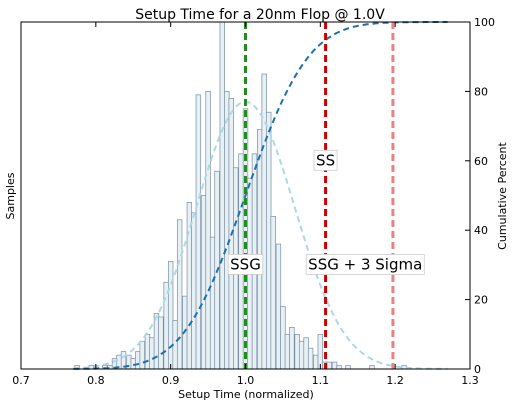 The width and height of the screenshot is (515, 407). I want to click on x-tick-label: 1.3, so click(470, 380).